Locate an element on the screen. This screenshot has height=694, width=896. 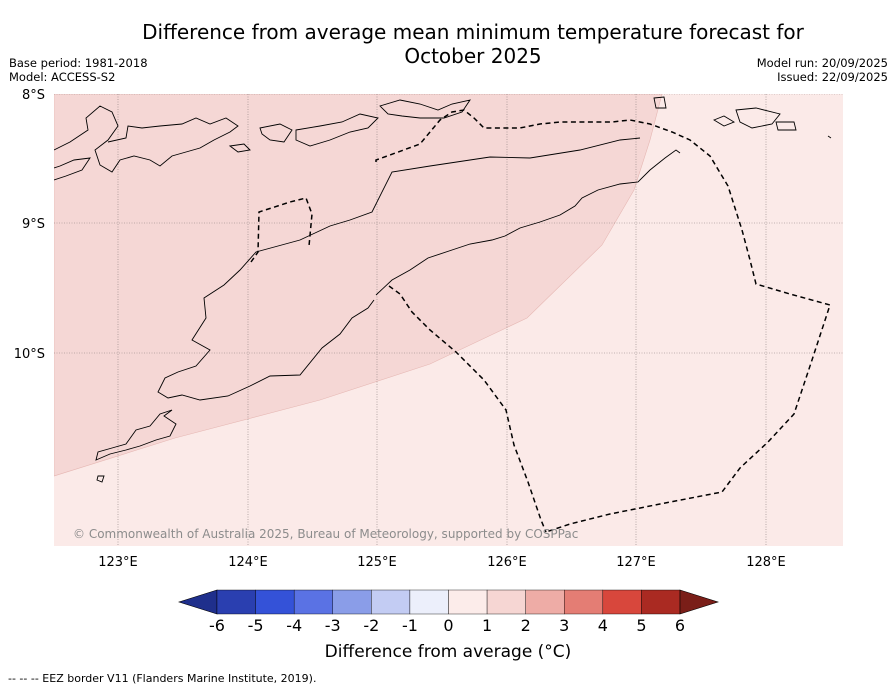
model-name: Model: ACCESS-S2 is located at coordinates (62, 77).